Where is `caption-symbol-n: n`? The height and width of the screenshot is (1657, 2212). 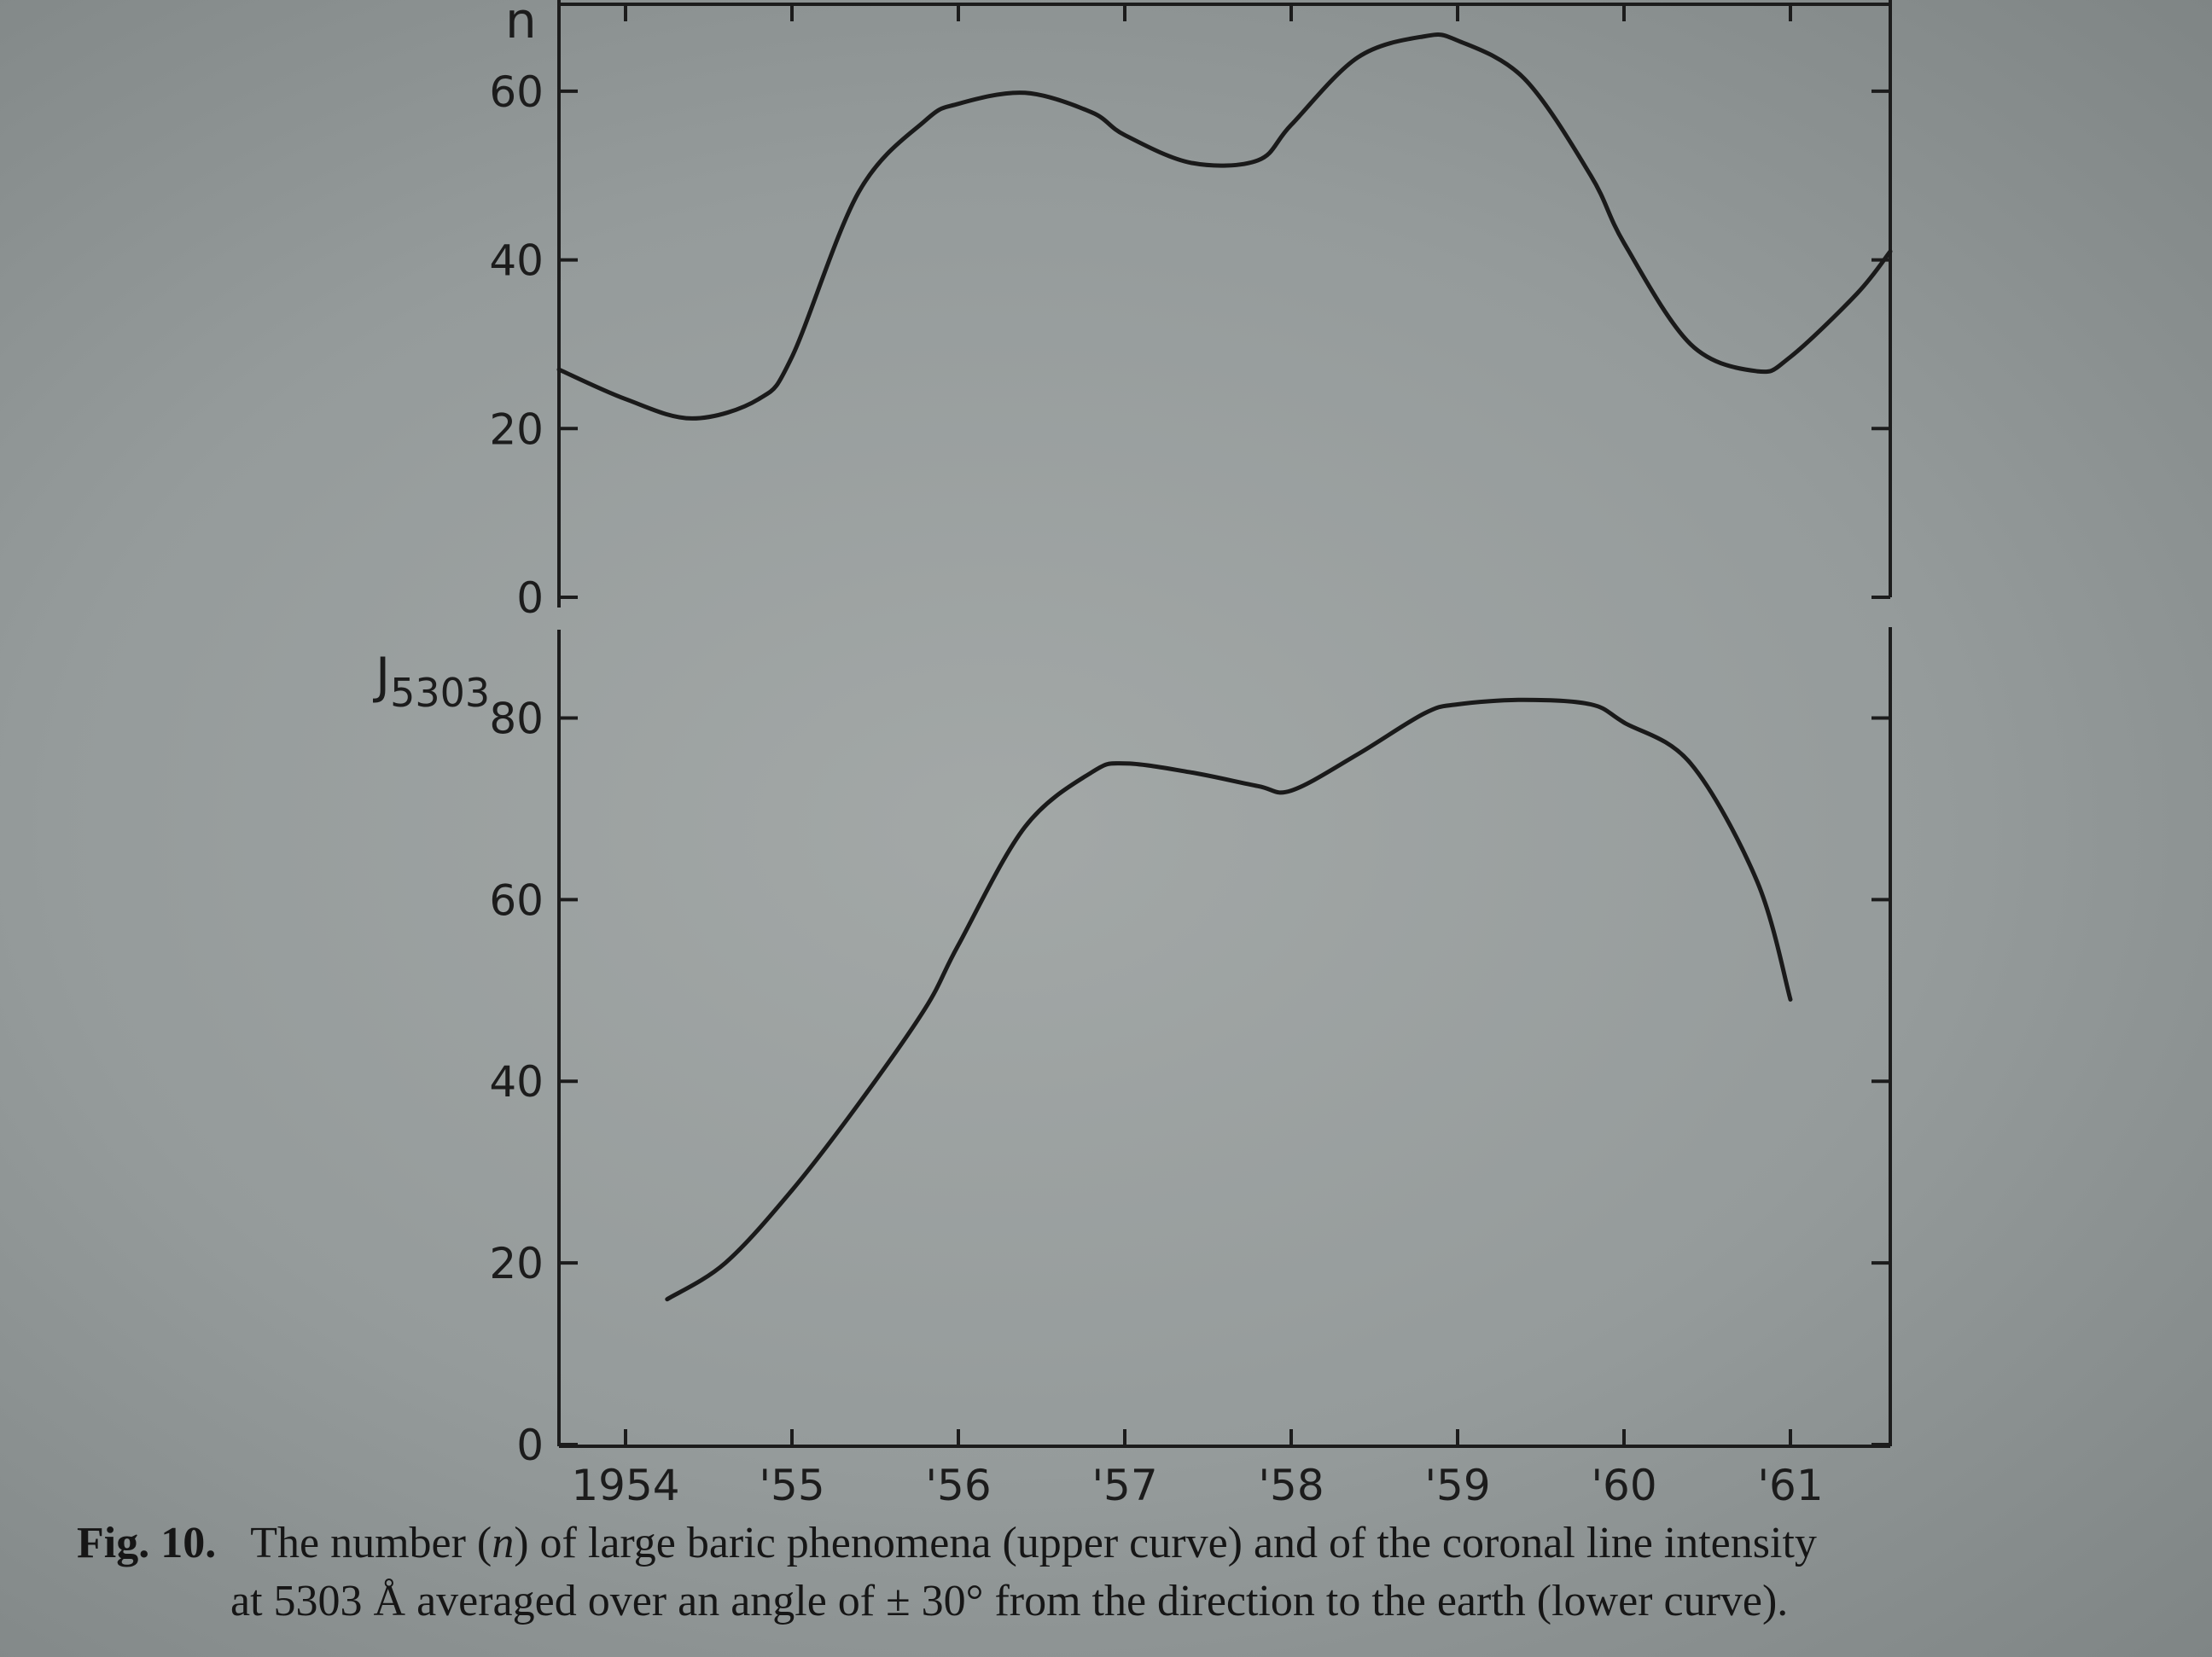 caption-symbol-n: n is located at coordinates (503, 1543).